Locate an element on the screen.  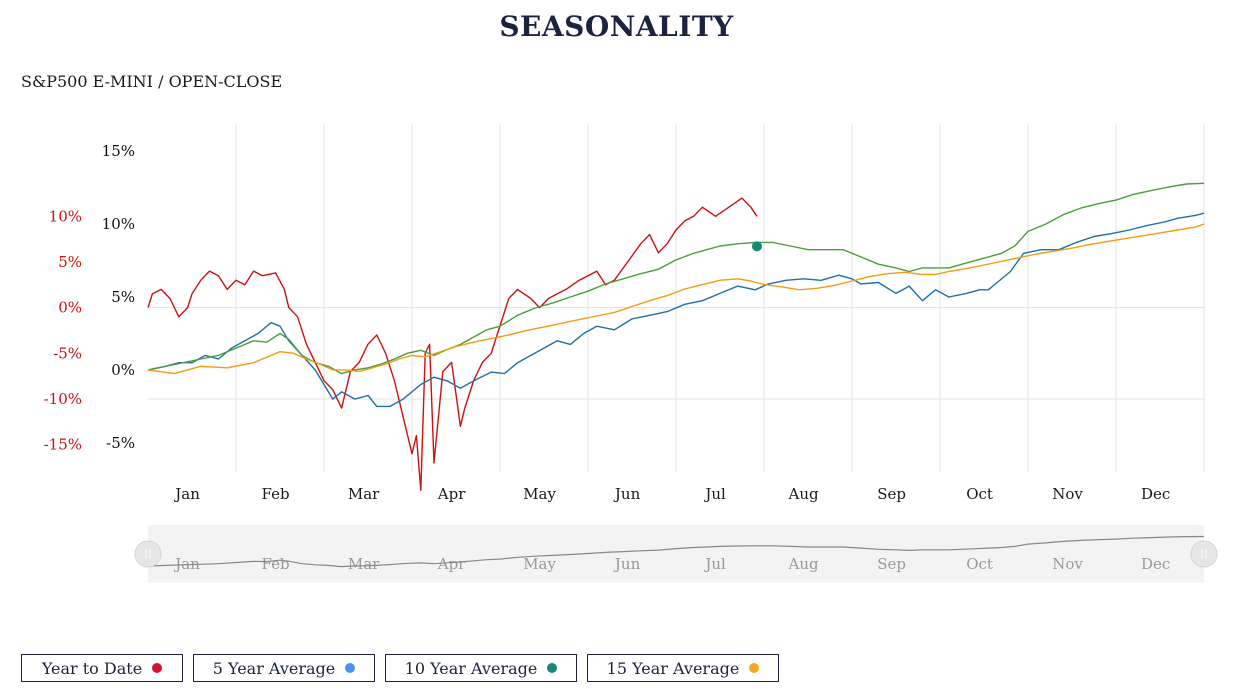
navigator-month-label: Apr is located at coordinates (451, 564).